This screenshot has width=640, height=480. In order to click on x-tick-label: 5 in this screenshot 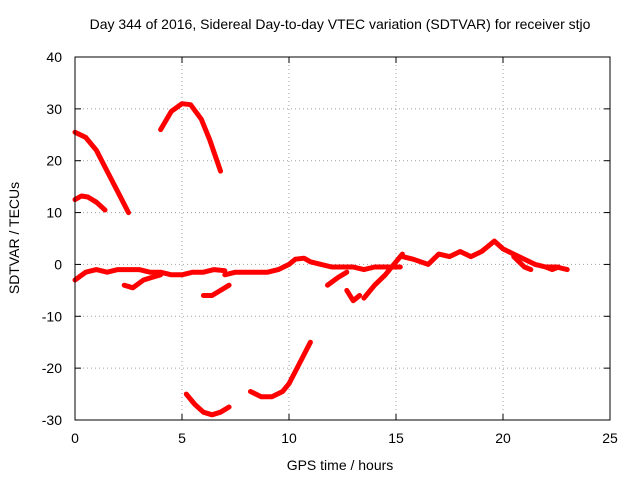, I will do `click(182, 438)`.